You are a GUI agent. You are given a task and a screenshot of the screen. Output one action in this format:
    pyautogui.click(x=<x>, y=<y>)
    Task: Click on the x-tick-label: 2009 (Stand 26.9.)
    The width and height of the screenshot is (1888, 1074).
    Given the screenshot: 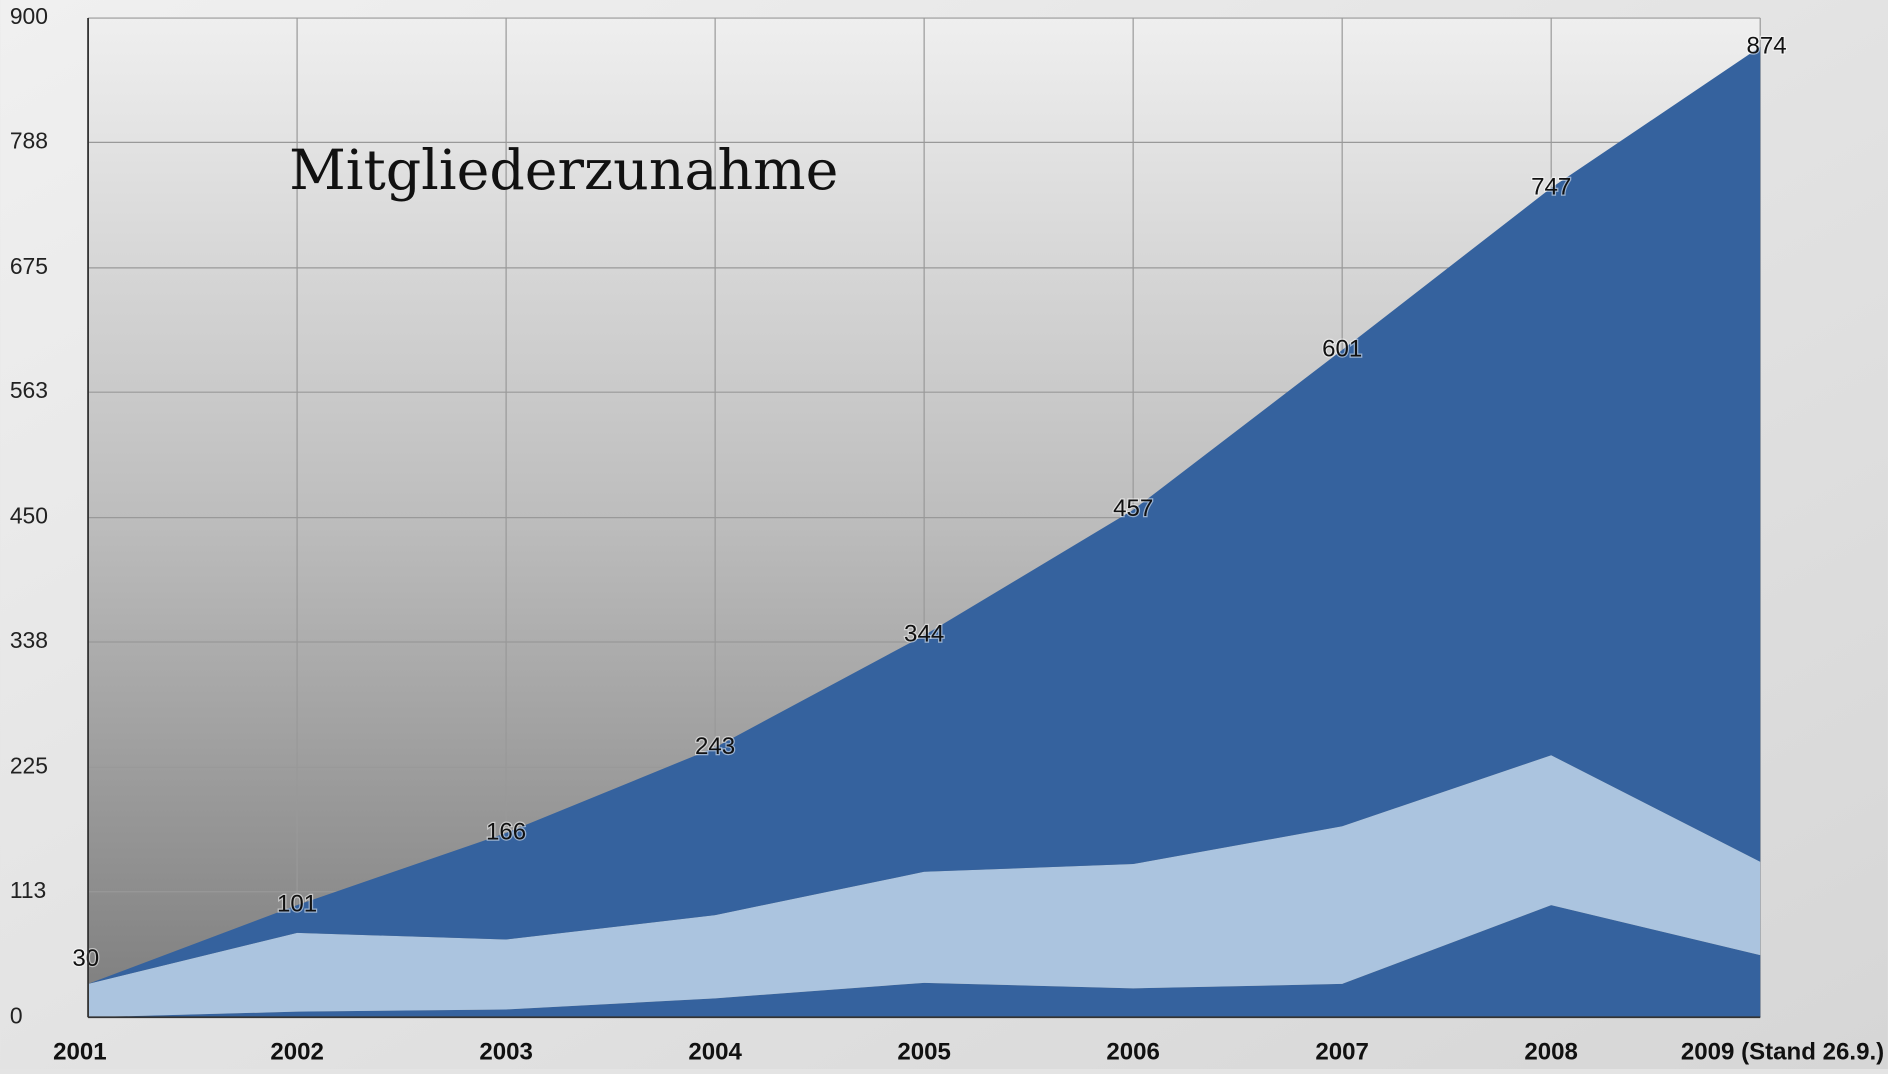 What is the action you would take?
    pyautogui.click(x=1782, y=1052)
    